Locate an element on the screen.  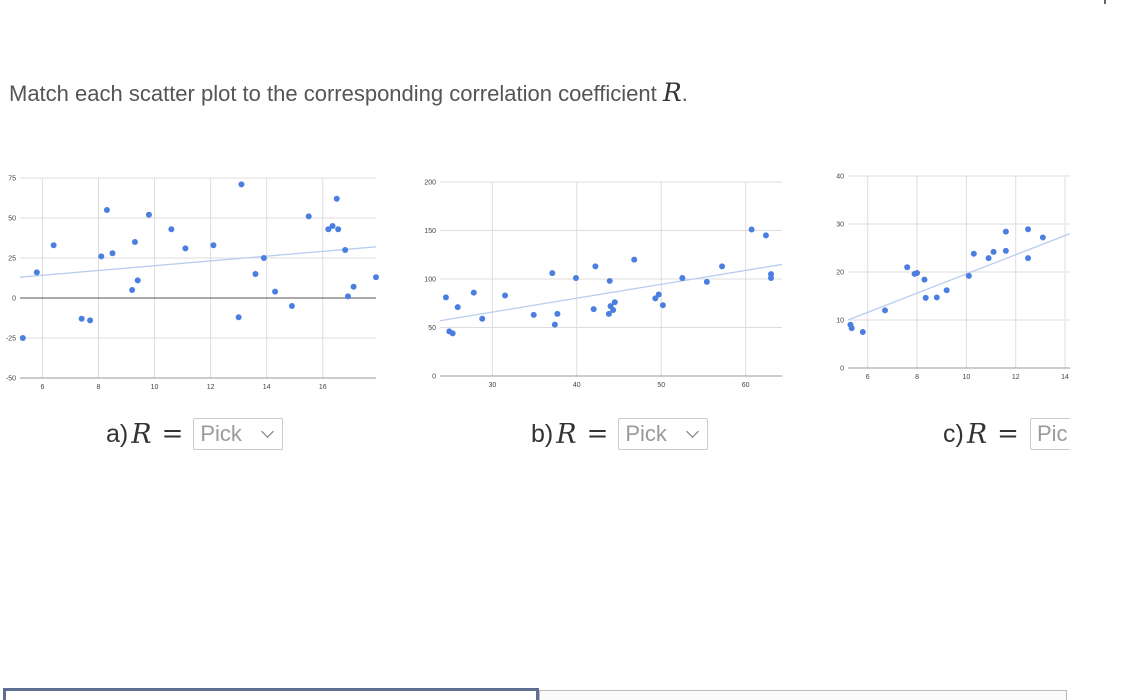
scatter-plot-c-svg: 40 30 20 10 0 6 8 10 12 14 is located at coordinates (953, 277).